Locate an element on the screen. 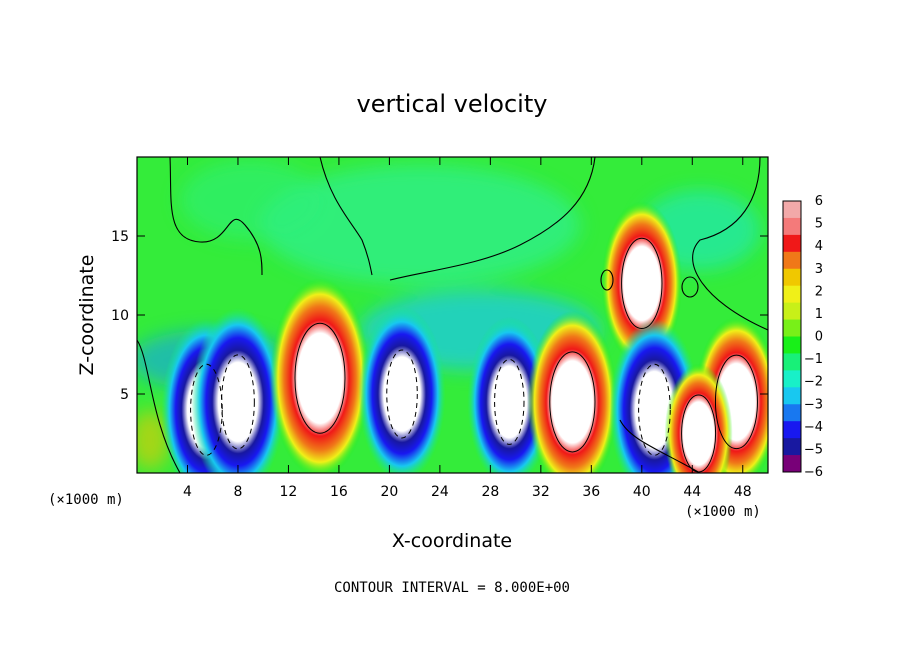  x-tick-label: 48 is located at coordinates (743, 492).